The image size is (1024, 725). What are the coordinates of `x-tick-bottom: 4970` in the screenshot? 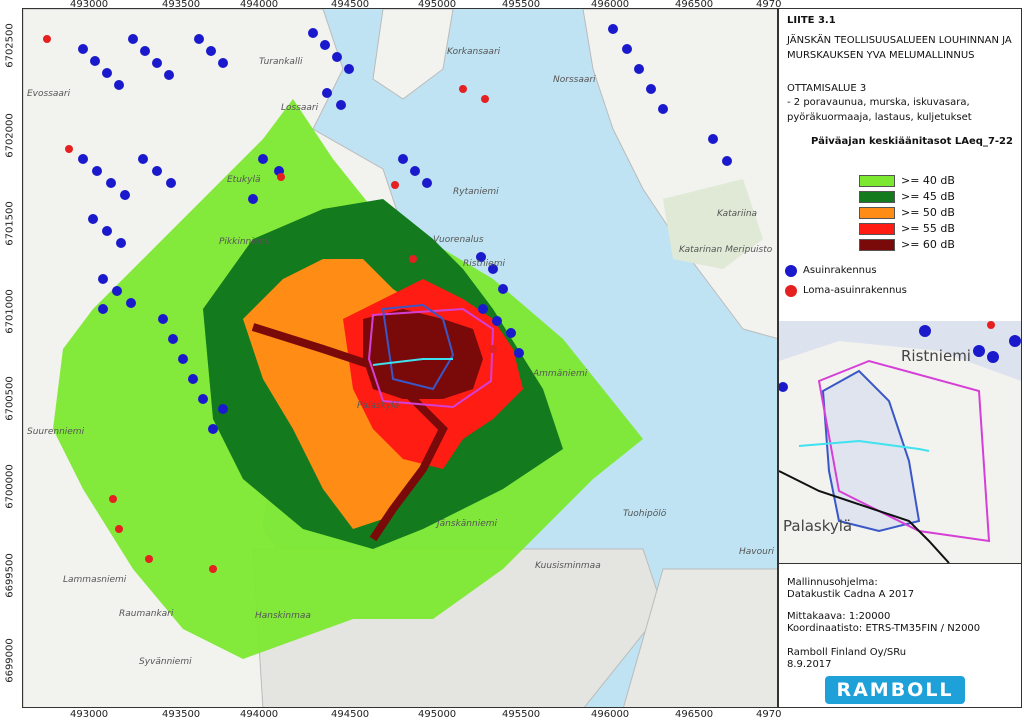 It's located at (769, 714).